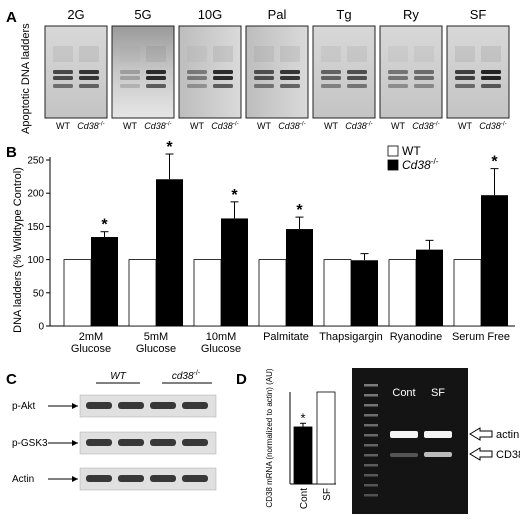 Image resolution: width=520 pixels, height=519 pixels. I want to click on pcr-gel-background, so click(410, 441).